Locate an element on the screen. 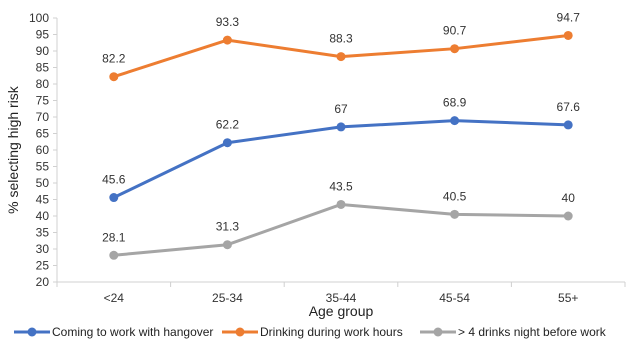 This screenshot has width=635, height=342. legend-item: Coming to work with hangover is located at coordinates (113, 332).